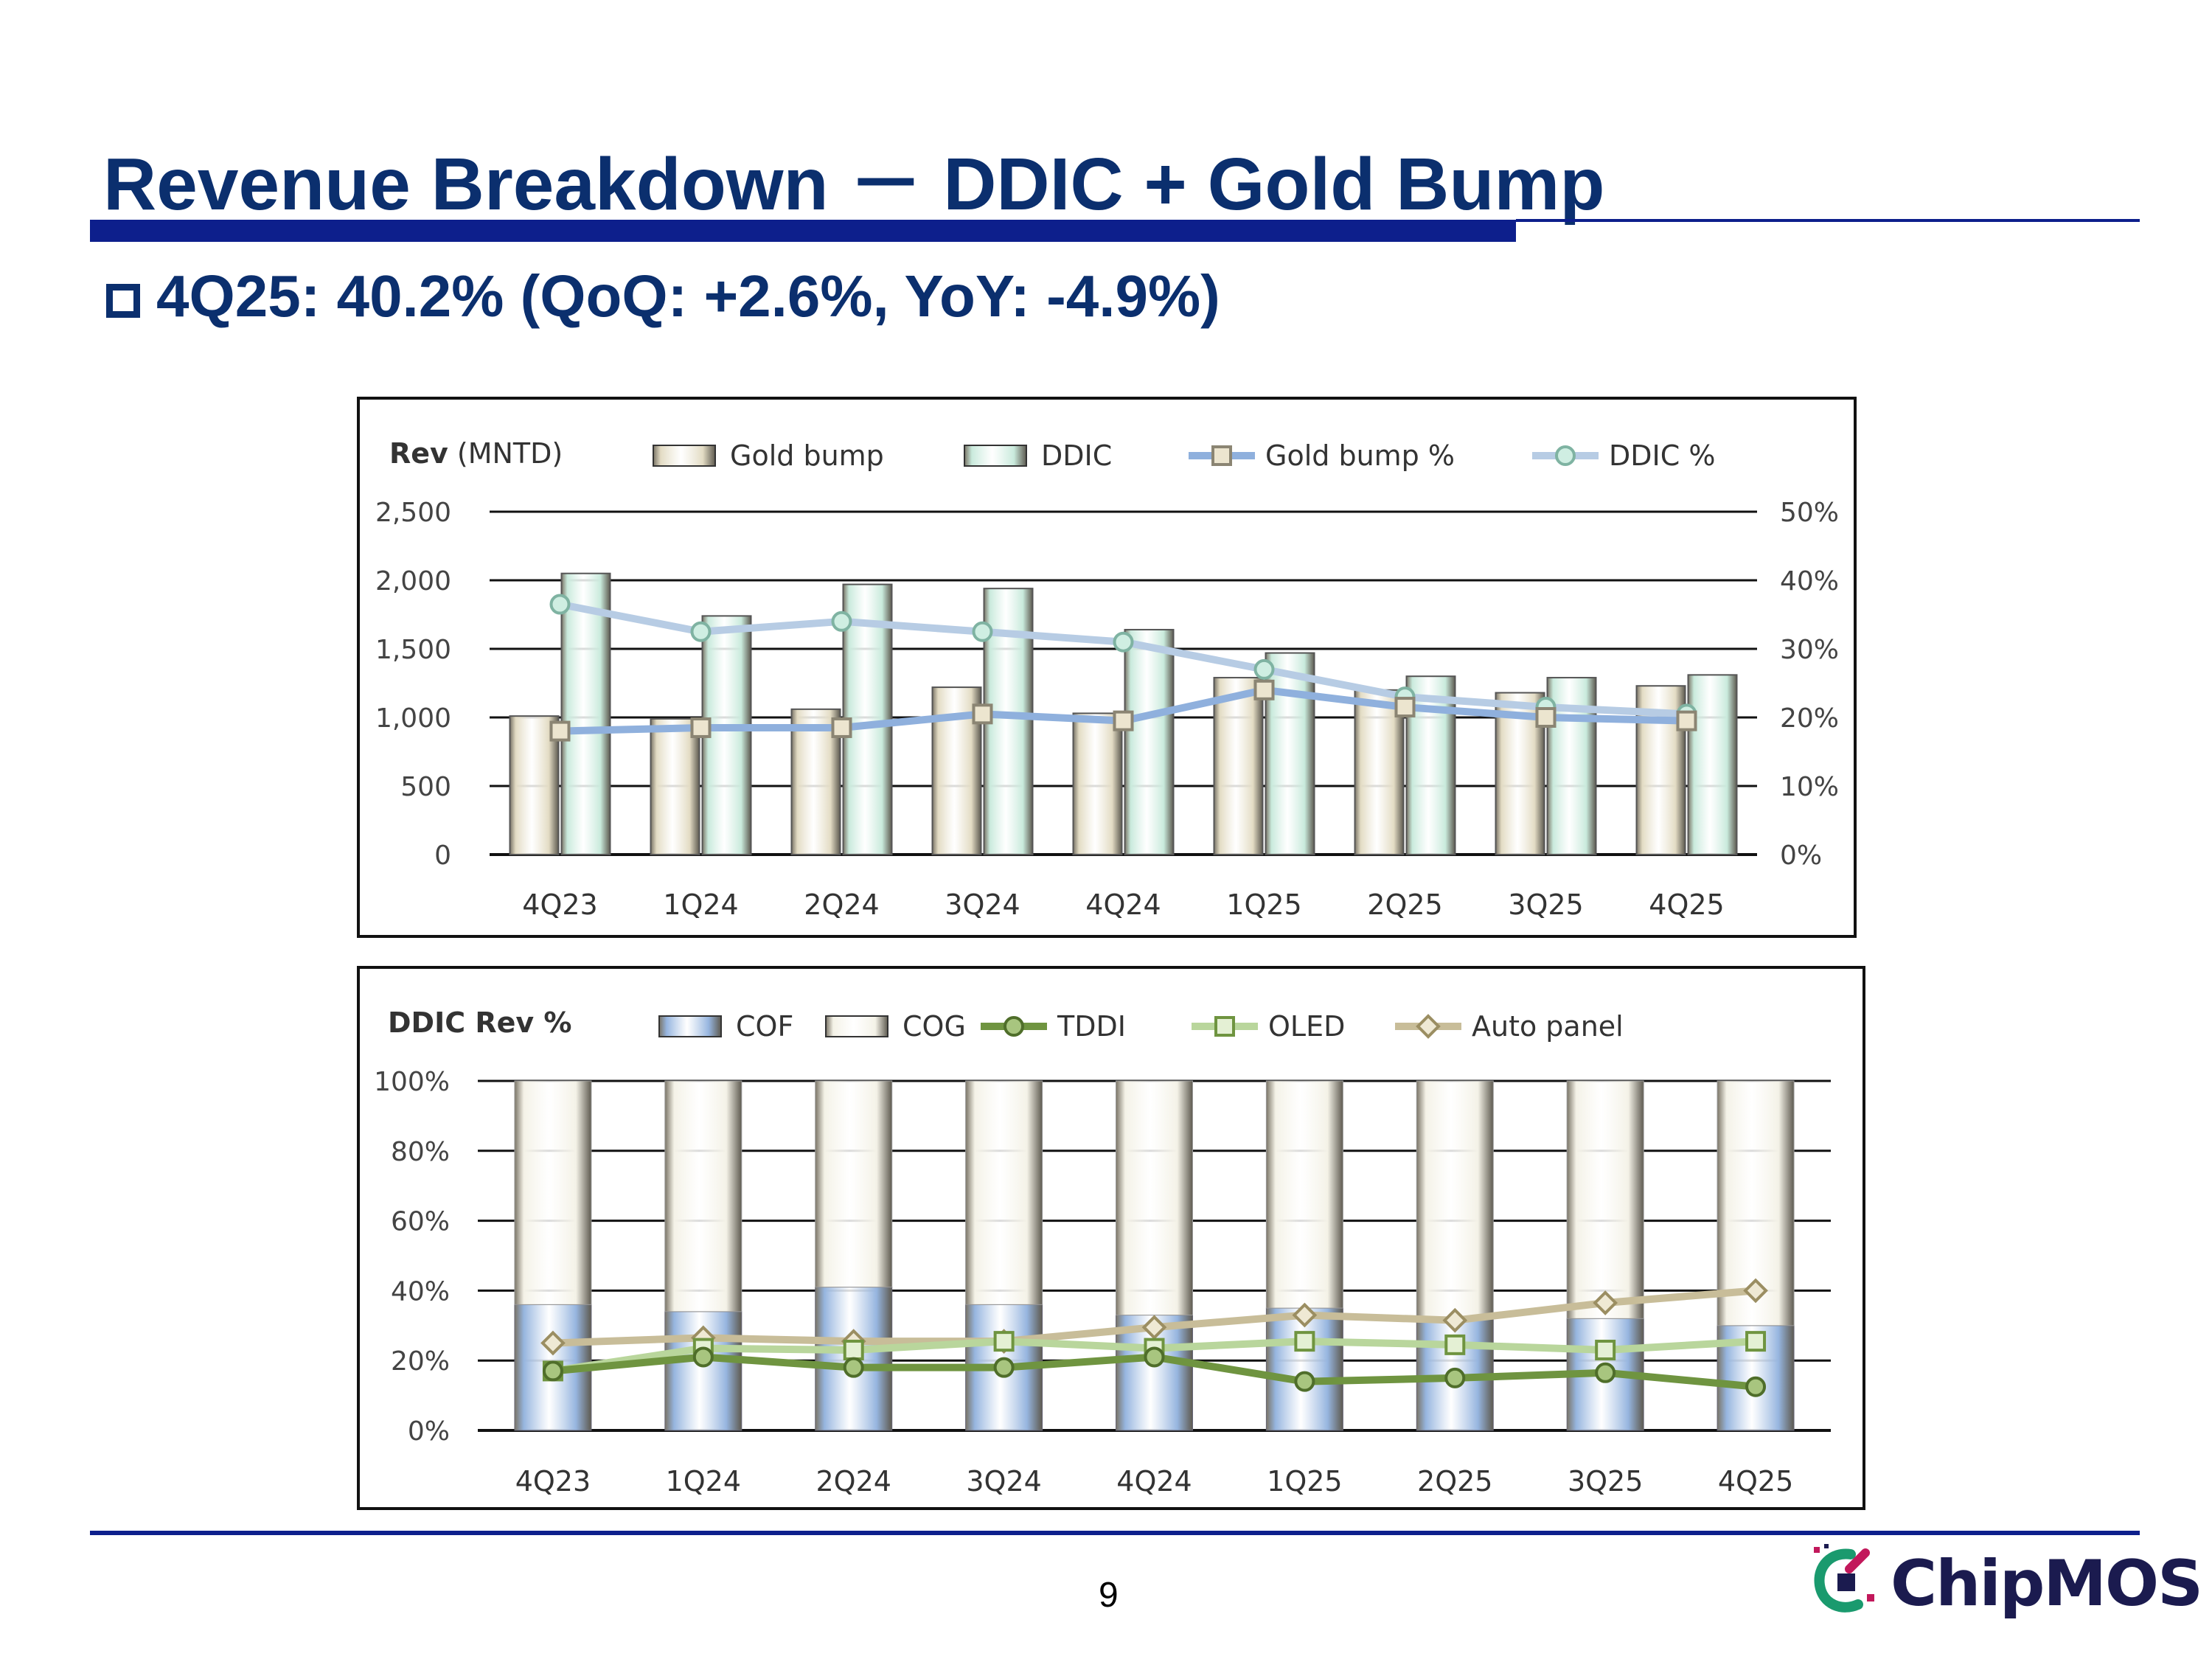 This screenshot has height=1659, width=2212. I want to click on chart-legend: DDIC Rev % COF COG TDDI OLED Auto panel, so click(1006, 1024).